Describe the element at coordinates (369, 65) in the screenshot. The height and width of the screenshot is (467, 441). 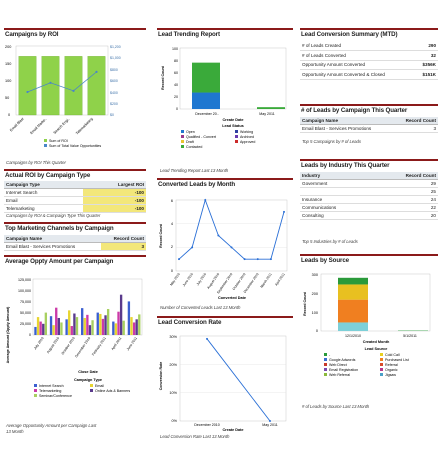
I see `metric-row: Opportunity Amount Converted $356K` at that location.